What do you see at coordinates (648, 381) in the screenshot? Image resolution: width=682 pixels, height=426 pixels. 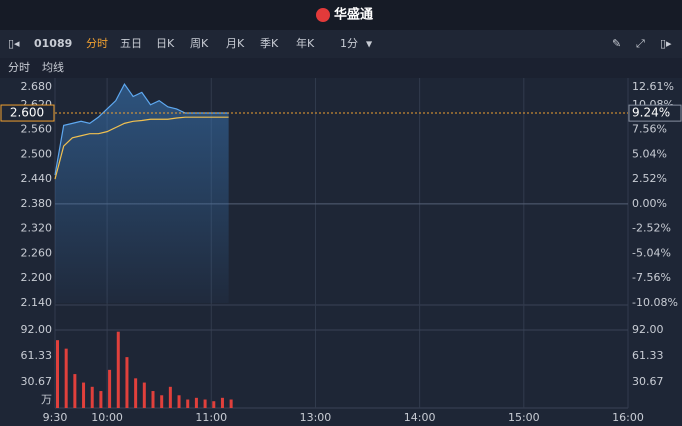 I see `y2-tick-label: 30.67` at bounding box center [648, 381].